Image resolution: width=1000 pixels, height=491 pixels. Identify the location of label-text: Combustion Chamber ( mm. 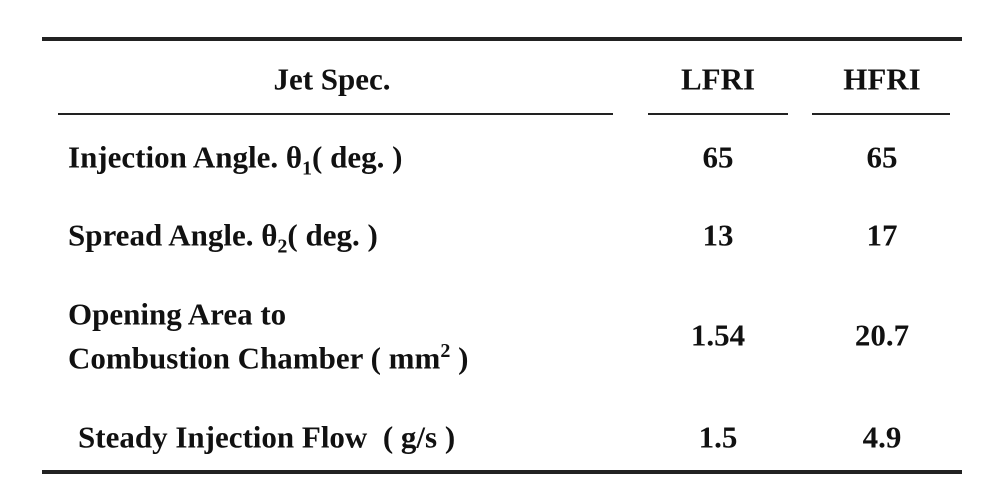
(254, 358).